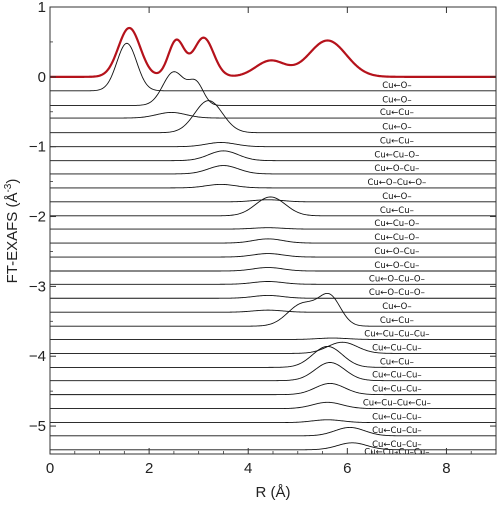 This screenshot has height=505, width=500. Describe the element at coordinates (42, 77) in the screenshot. I see `y-tick-label-0: 0` at that location.